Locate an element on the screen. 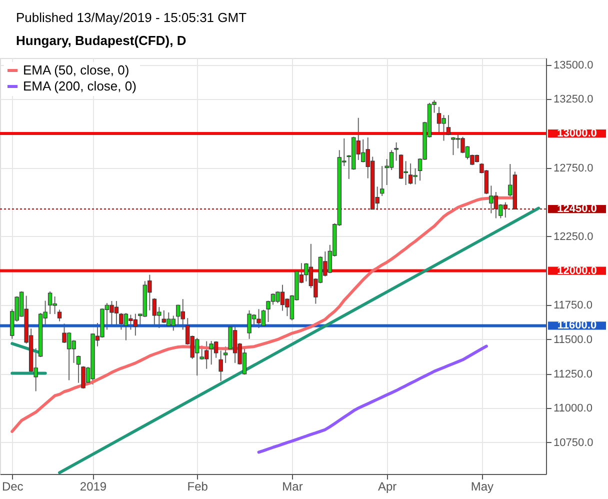  y-tick-label: 11000.0 is located at coordinates (573, 408).